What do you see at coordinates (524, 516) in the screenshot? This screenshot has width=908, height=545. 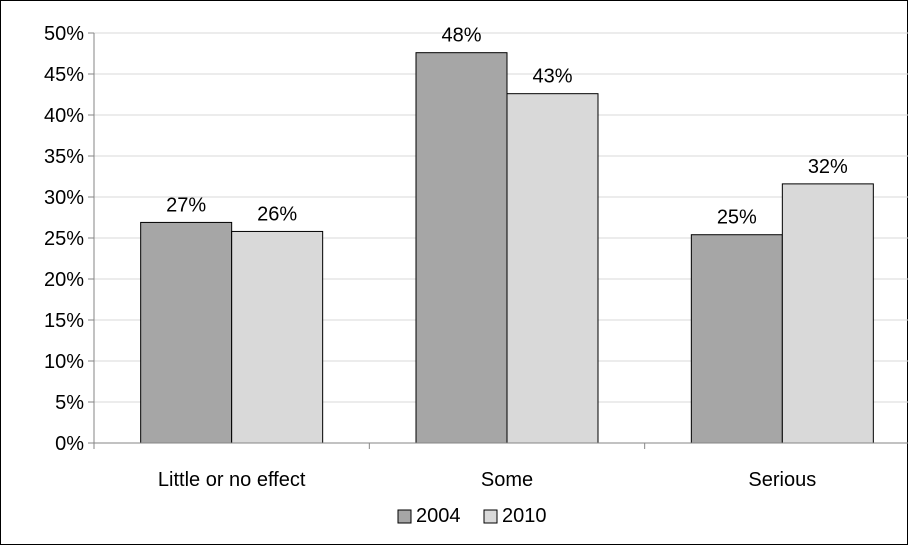 I see `legend-label-2010: 2010` at bounding box center [524, 516].